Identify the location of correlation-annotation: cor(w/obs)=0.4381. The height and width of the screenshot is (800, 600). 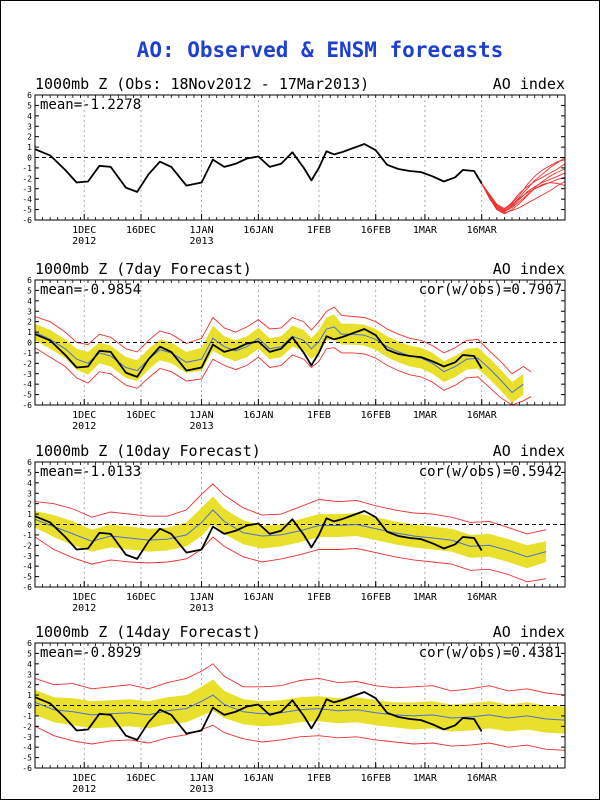
(490, 653).